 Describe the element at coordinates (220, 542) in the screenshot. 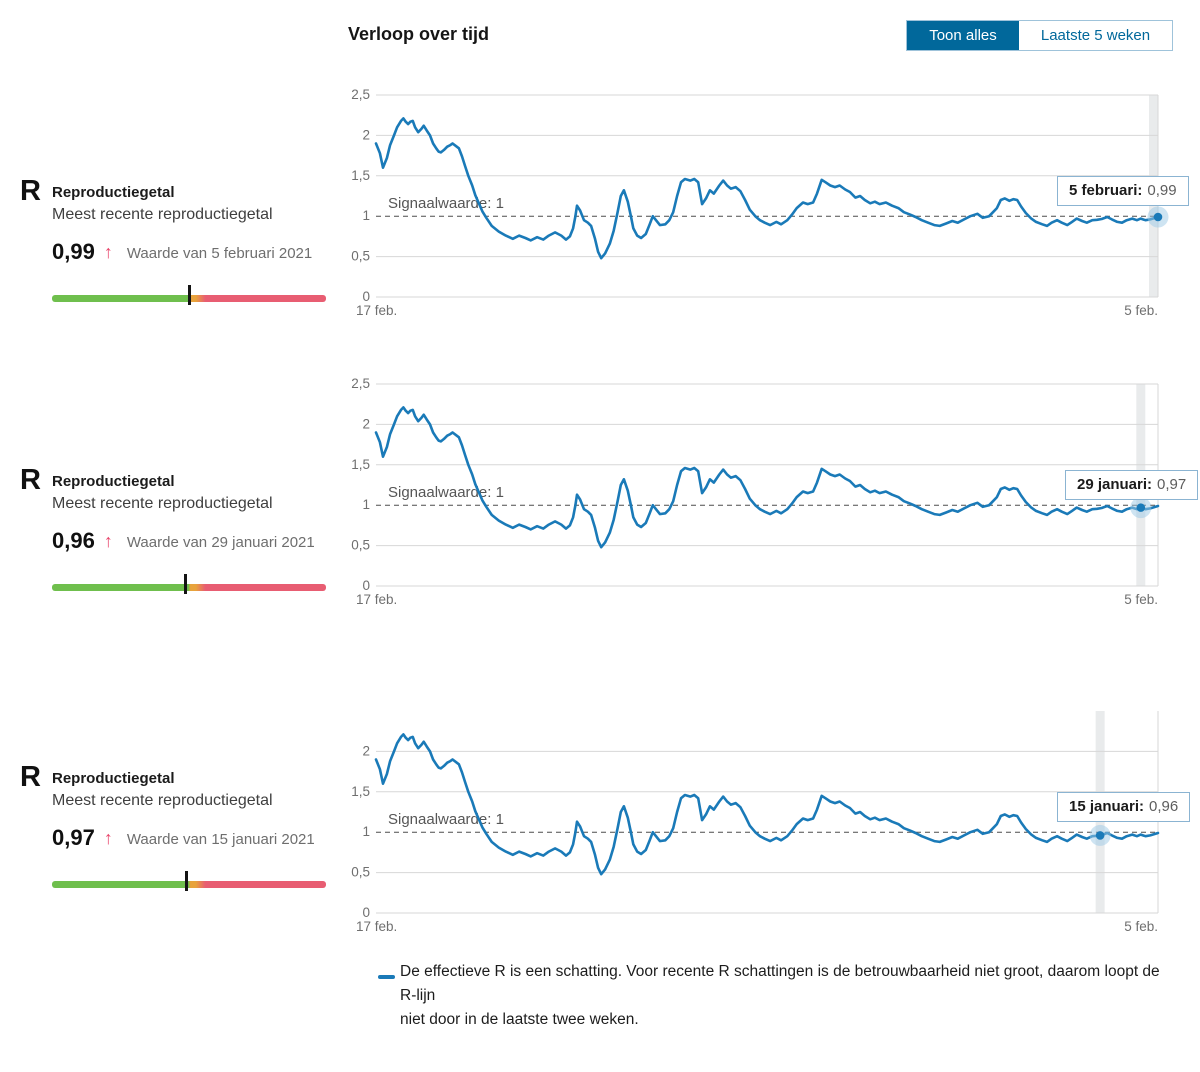

I see `value-date-label: Waarde van 29 januari 2021` at that location.